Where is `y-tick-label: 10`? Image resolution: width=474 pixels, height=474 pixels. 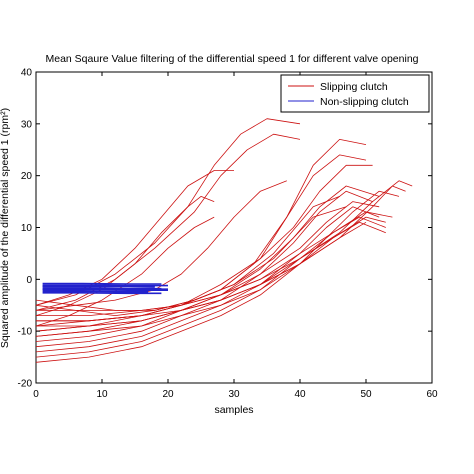
y-tick-label: 10 is located at coordinates (27, 228).